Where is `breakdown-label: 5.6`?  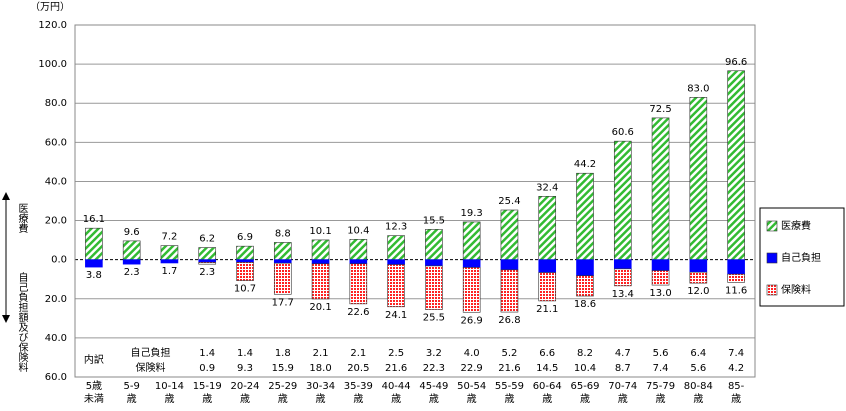
breakdown-label: 5.6 is located at coordinates (661, 353).